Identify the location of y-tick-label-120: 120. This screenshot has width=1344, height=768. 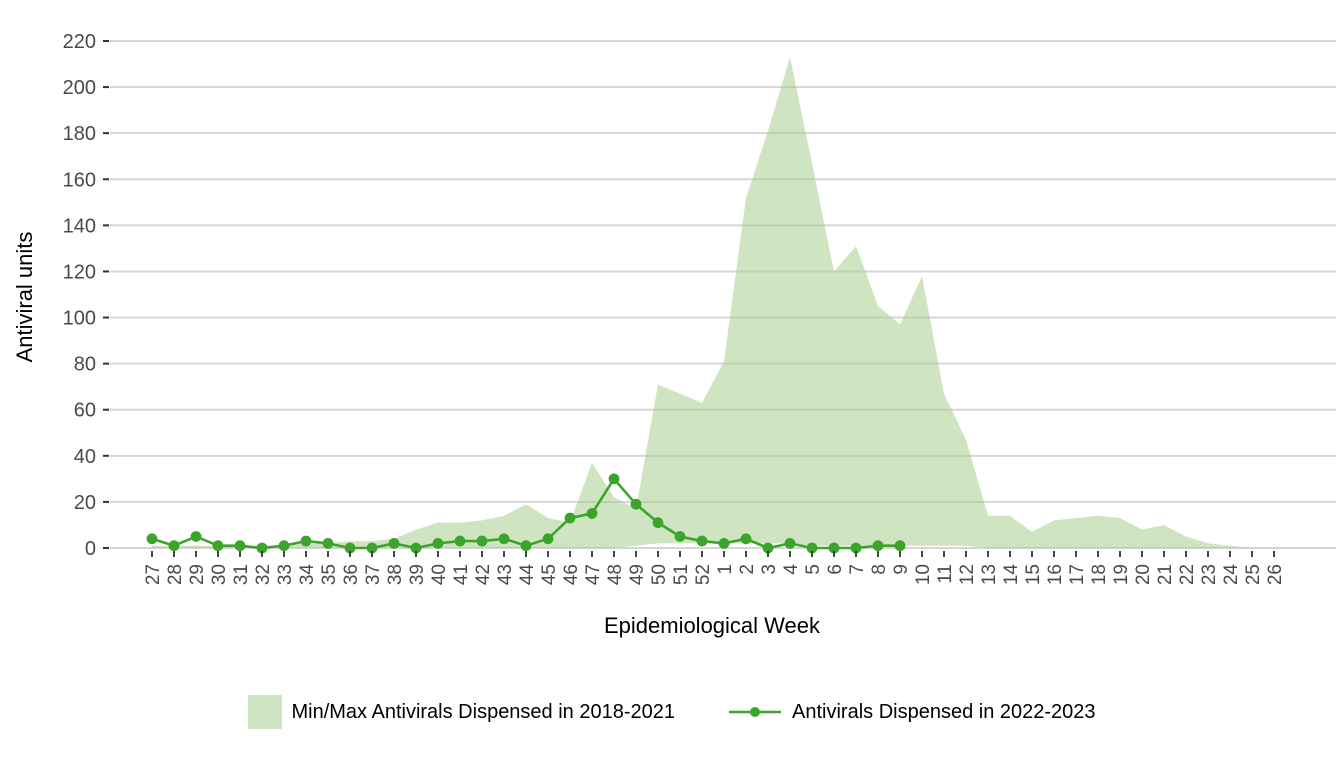
(79, 272).